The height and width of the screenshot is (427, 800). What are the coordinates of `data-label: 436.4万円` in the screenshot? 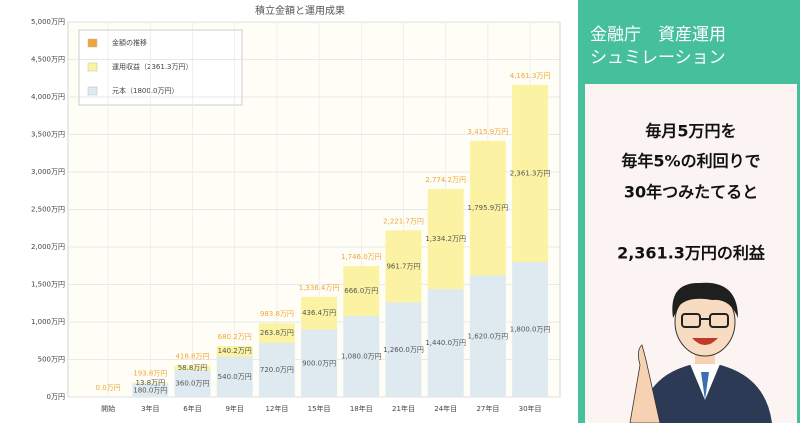 It's located at (319, 313).